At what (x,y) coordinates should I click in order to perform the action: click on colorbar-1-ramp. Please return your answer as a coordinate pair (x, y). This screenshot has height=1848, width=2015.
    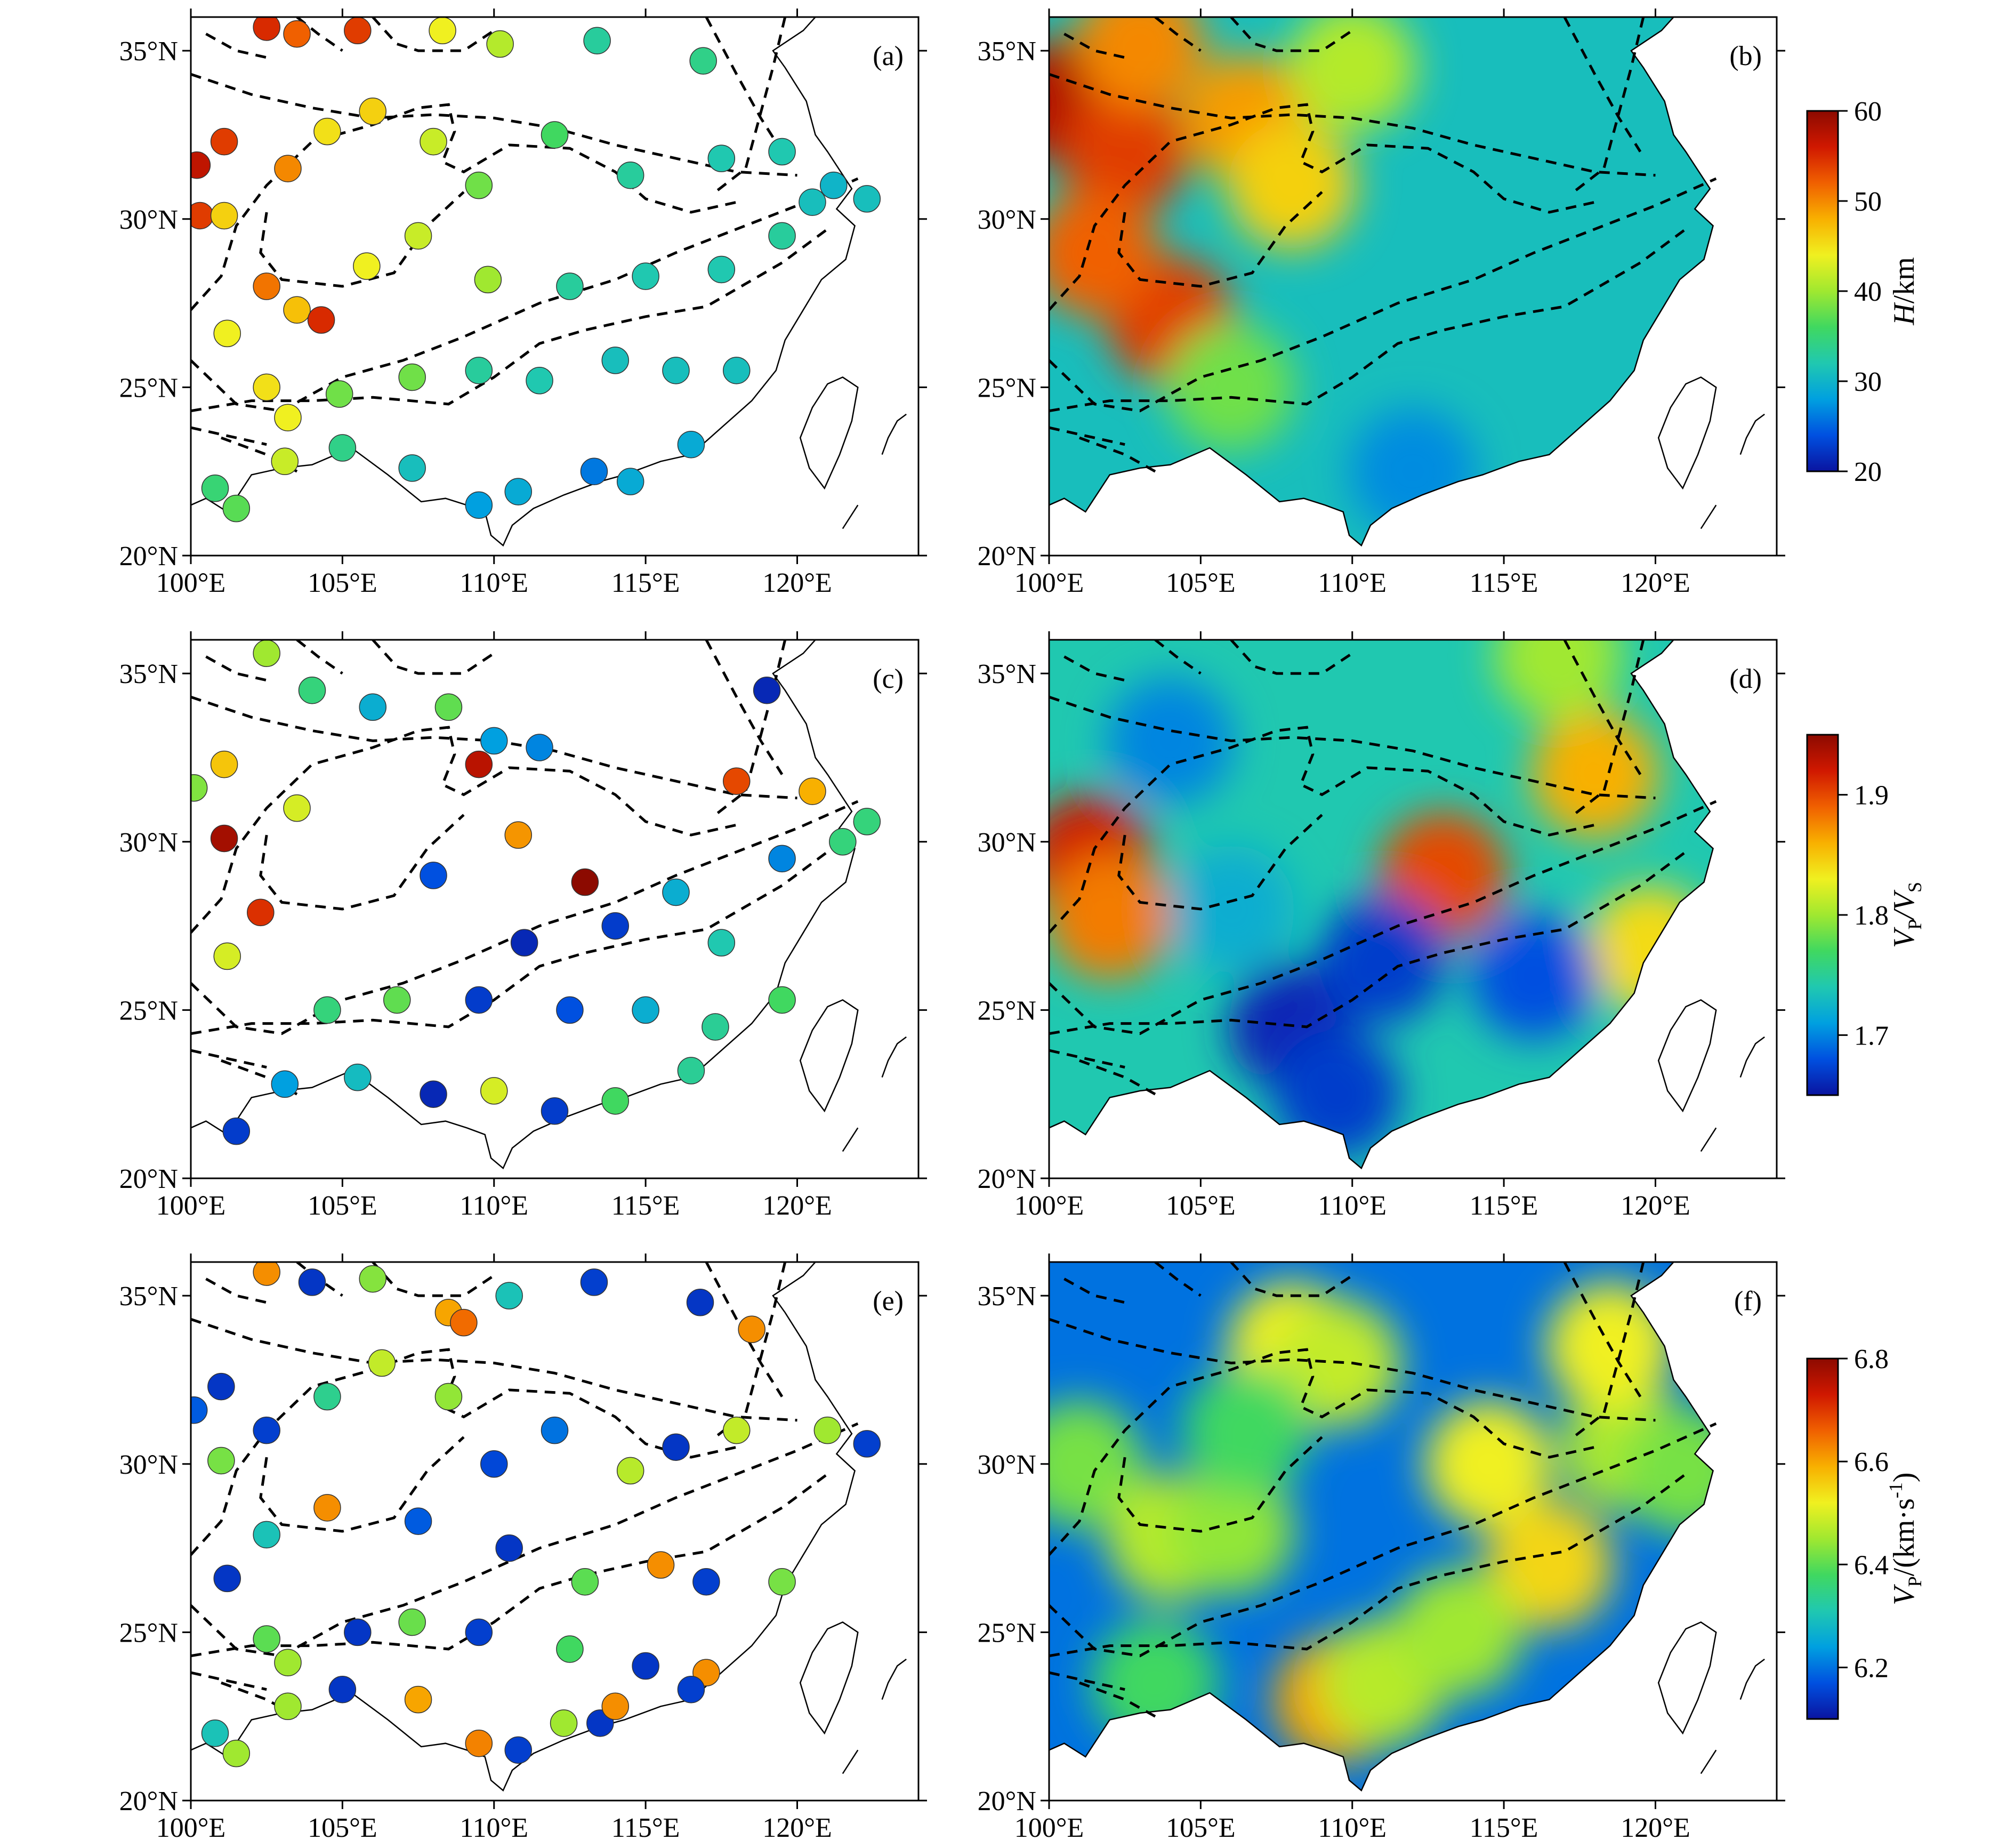
    Looking at the image, I should click on (1822, 291).